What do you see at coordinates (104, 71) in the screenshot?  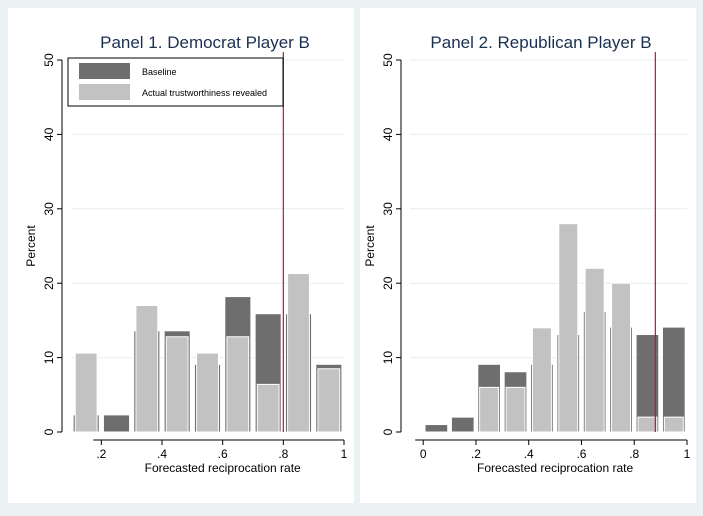 I see `legend-swatch-baseline` at bounding box center [104, 71].